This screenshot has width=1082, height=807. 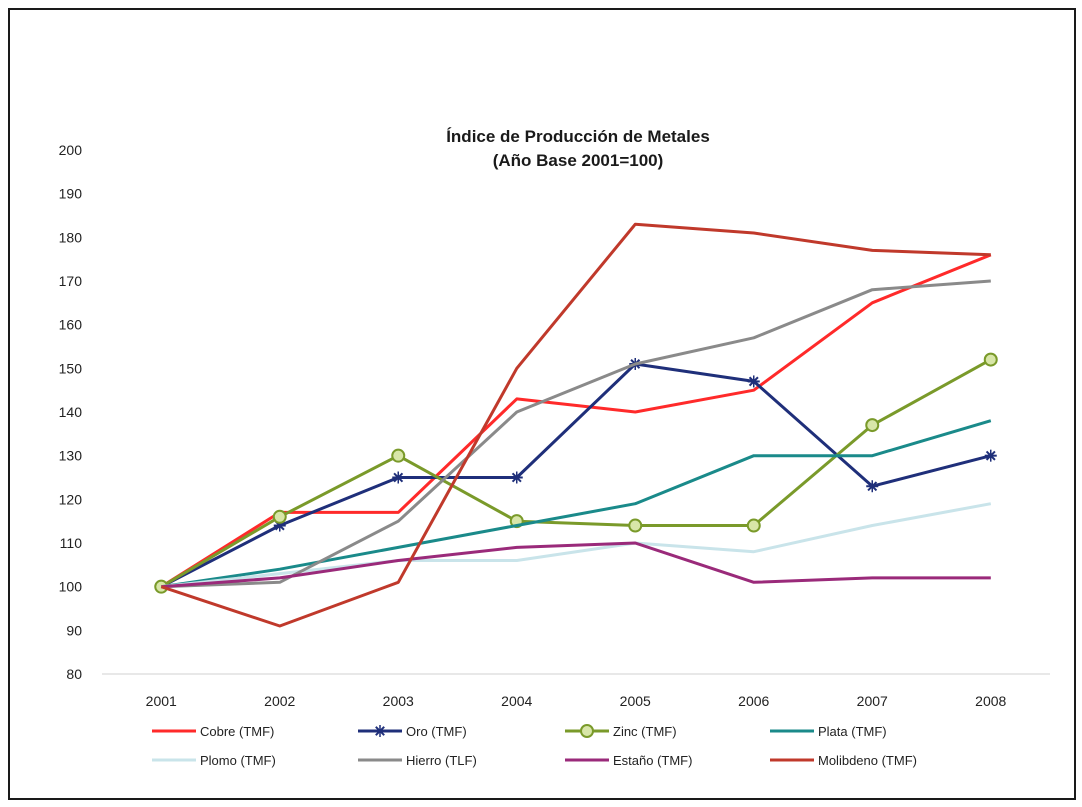 I want to click on legend-item: Zinc (TMF), so click(x=621, y=731).